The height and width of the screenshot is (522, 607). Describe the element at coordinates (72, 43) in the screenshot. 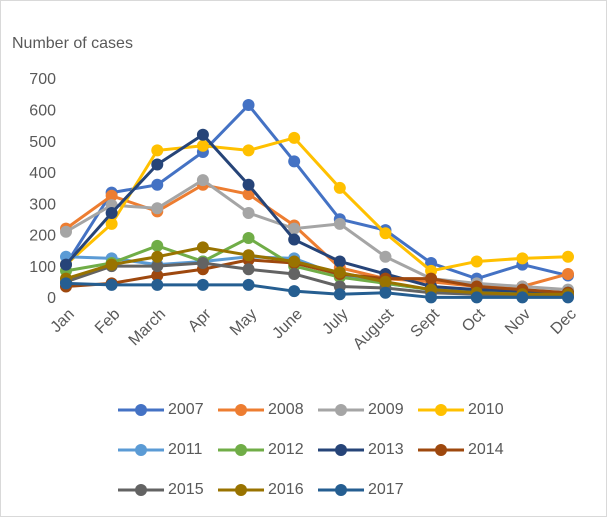

I see `chart-title: Number of cases` at that location.